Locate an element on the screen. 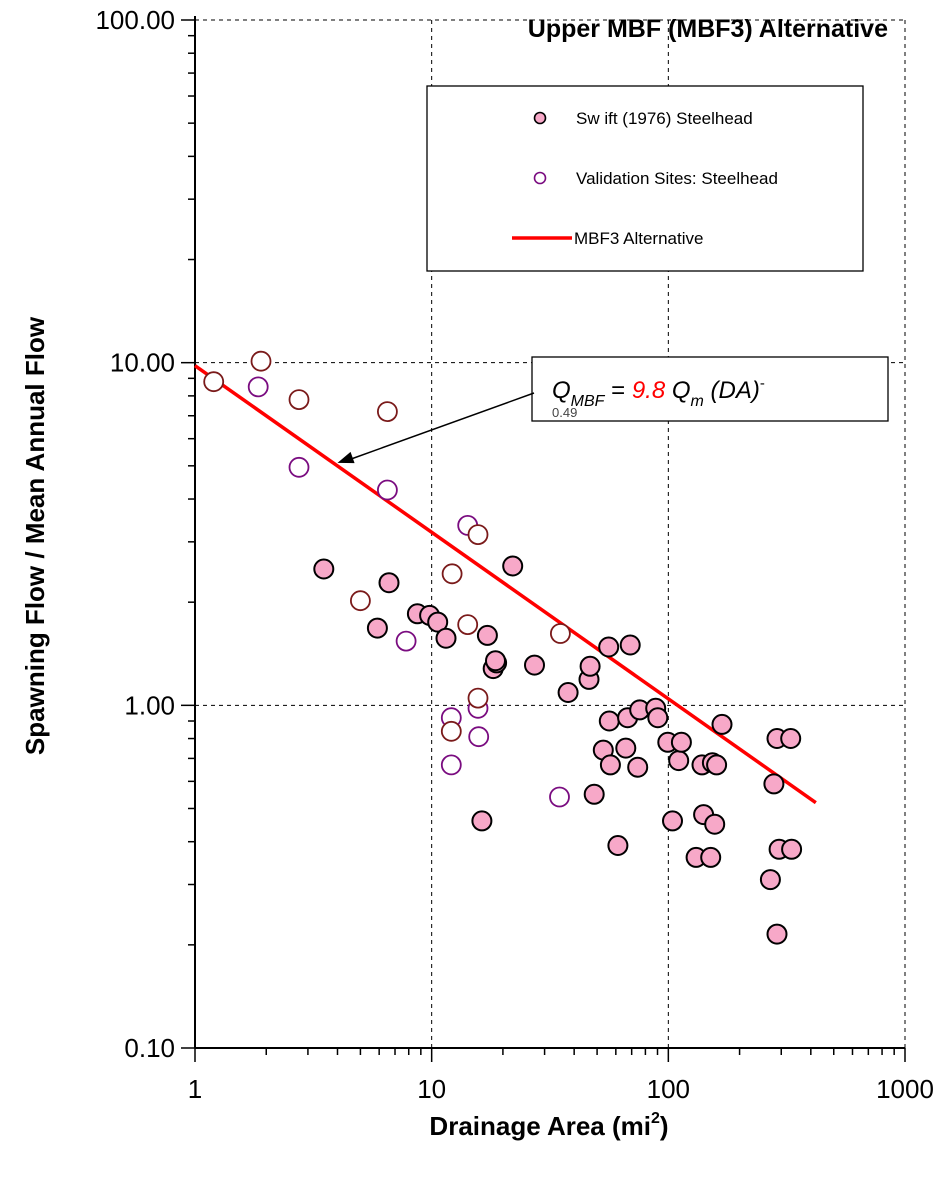 Image resolution: width=947 pixels, height=1181 pixels. equation-box is located at coordinates (710, 389).